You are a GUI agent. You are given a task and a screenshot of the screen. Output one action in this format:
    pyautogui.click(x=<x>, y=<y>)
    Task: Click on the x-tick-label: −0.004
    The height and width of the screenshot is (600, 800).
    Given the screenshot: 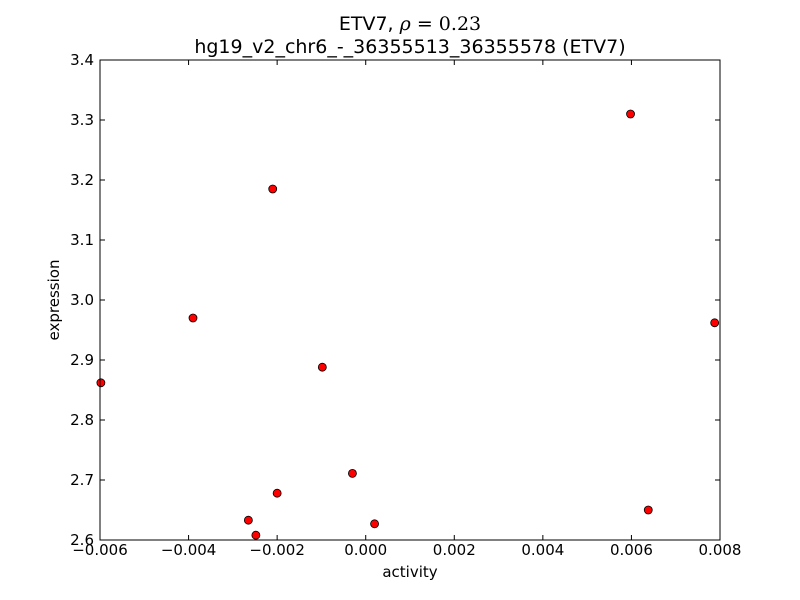 What is the action you would take?
    pyautogui.click(x=189, y=550)
    